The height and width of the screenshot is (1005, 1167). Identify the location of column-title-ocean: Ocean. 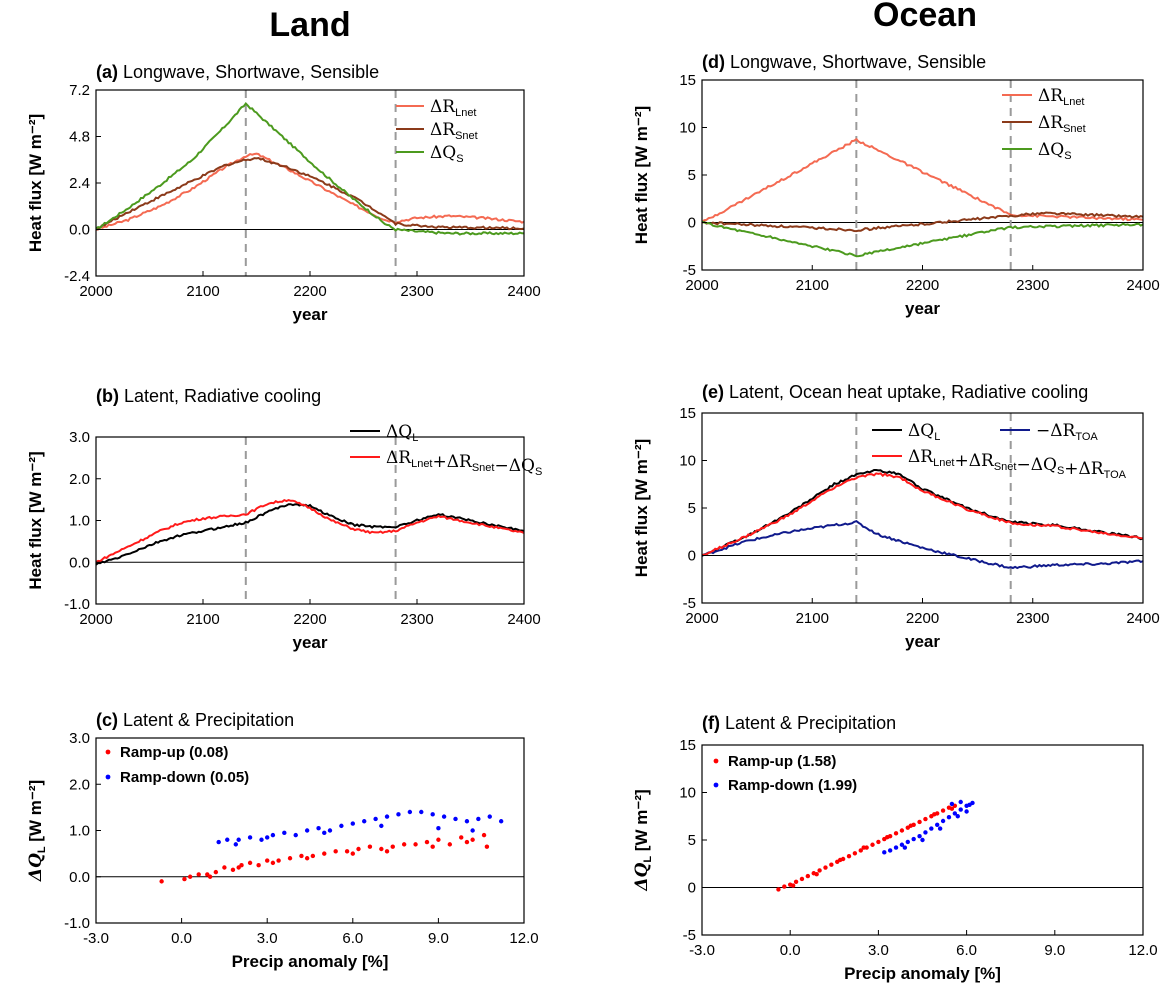
(925, 17).